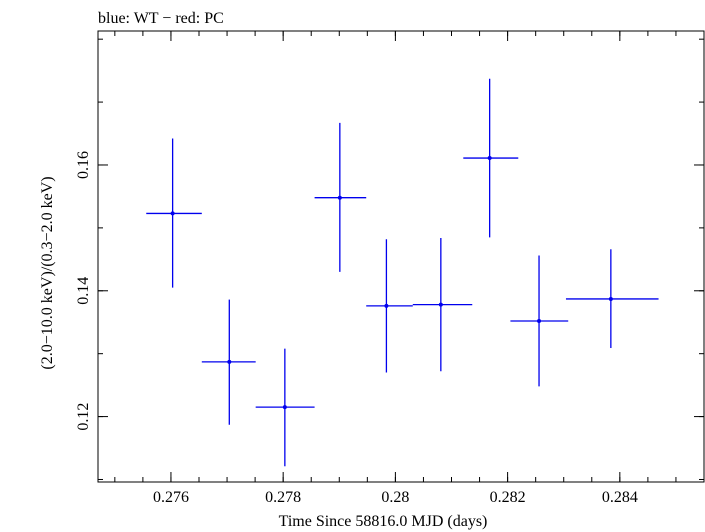 The image size is (705, 532). I want to click on x-tick-label: 0.282, so click(508, 497).